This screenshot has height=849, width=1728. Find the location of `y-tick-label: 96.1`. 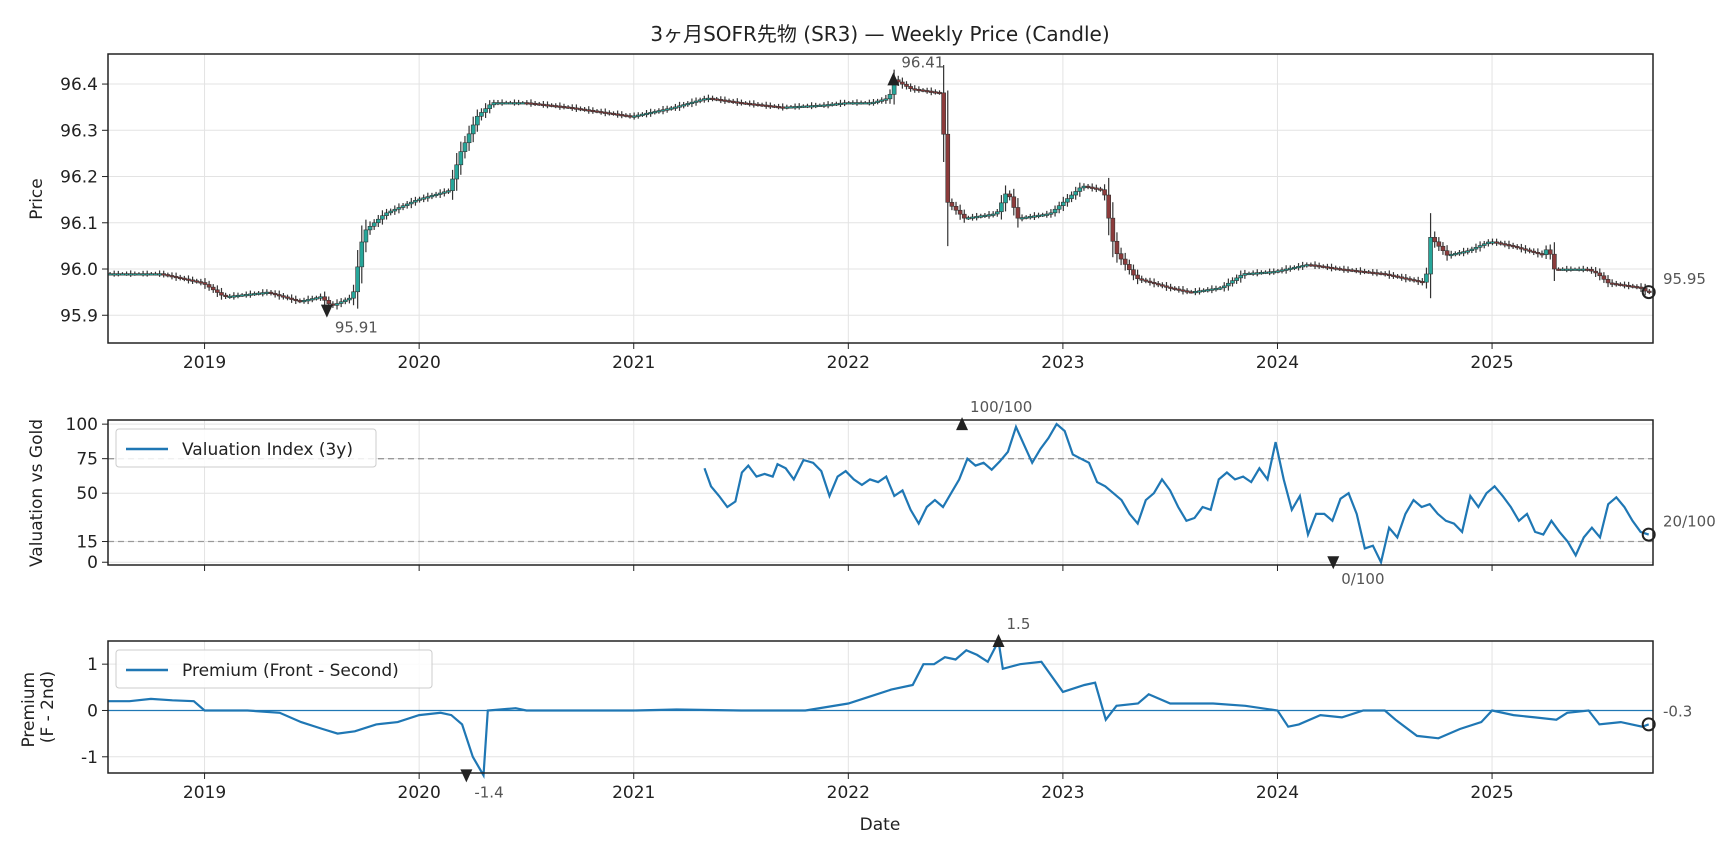

y-tick-label: 96.1 is located at coordinates (79, 224).